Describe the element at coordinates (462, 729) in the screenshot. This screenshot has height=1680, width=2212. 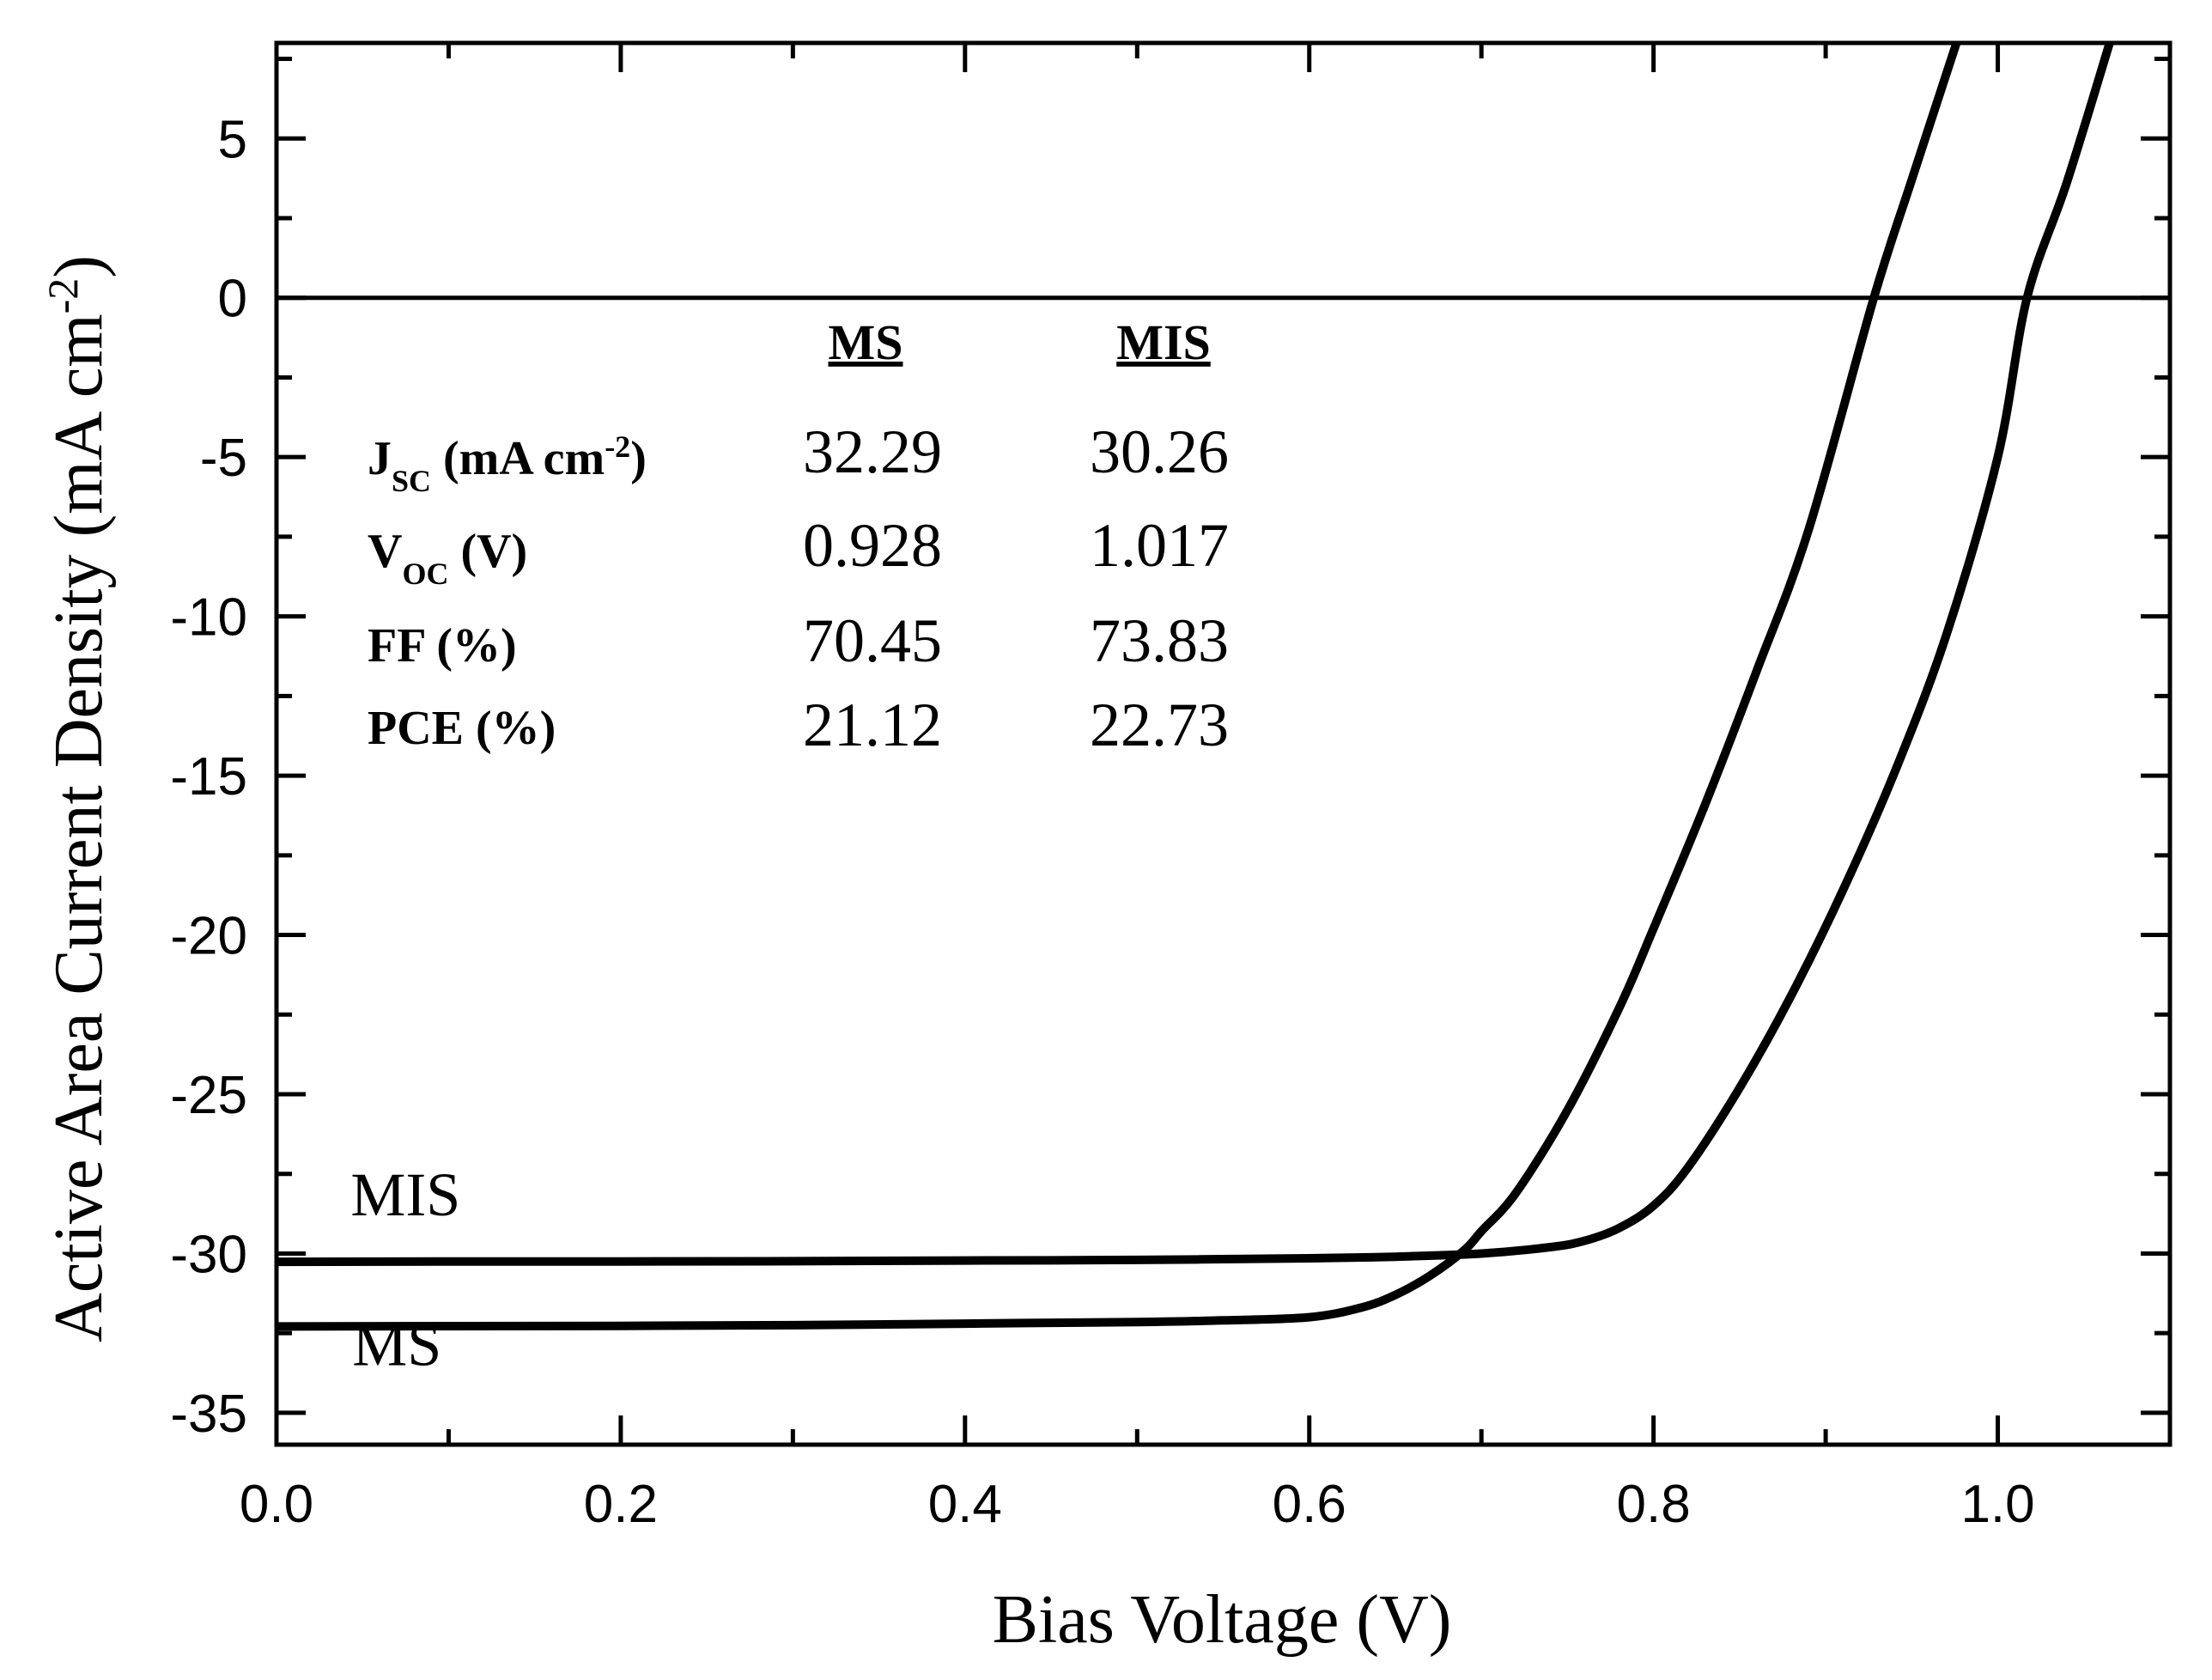
I see `table-row-label-pce: PCE (%)` at that location.